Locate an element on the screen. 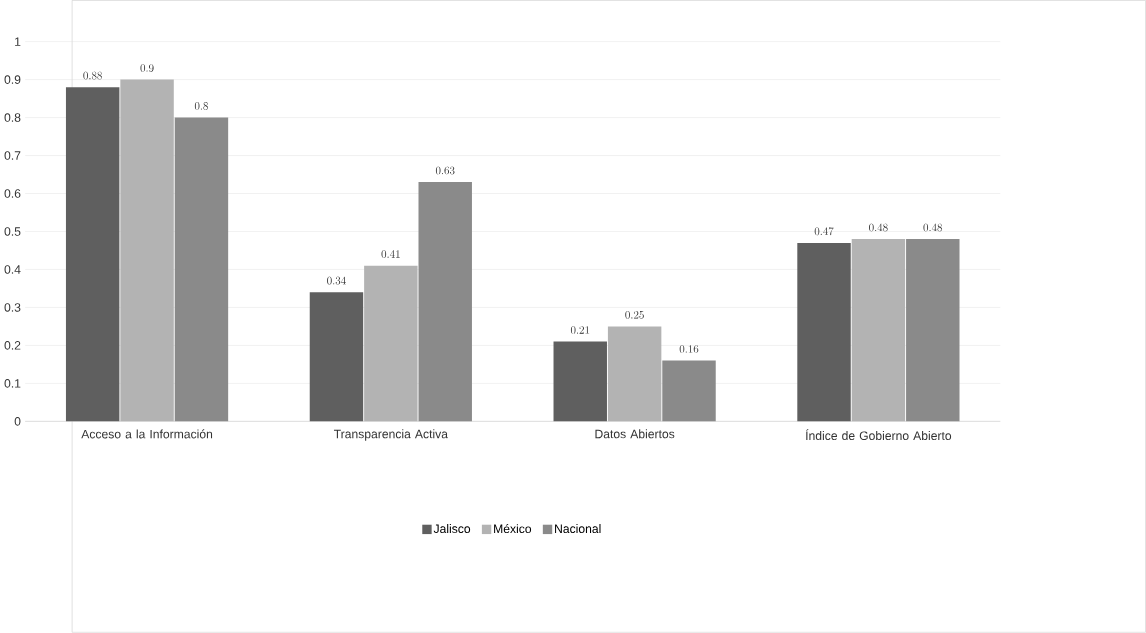 Image resolution: width=1146 pixels, height=633 pixels. y-tick-label: 0.2 is located at coordinates (12, 345).